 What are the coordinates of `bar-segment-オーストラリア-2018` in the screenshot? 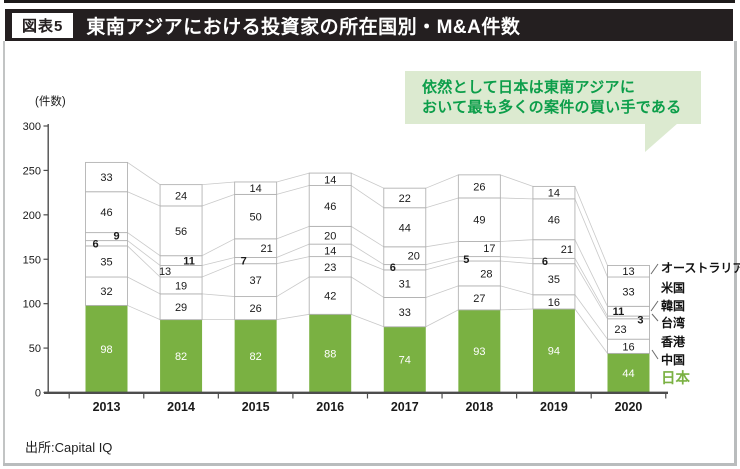 It's located at (479, 186).